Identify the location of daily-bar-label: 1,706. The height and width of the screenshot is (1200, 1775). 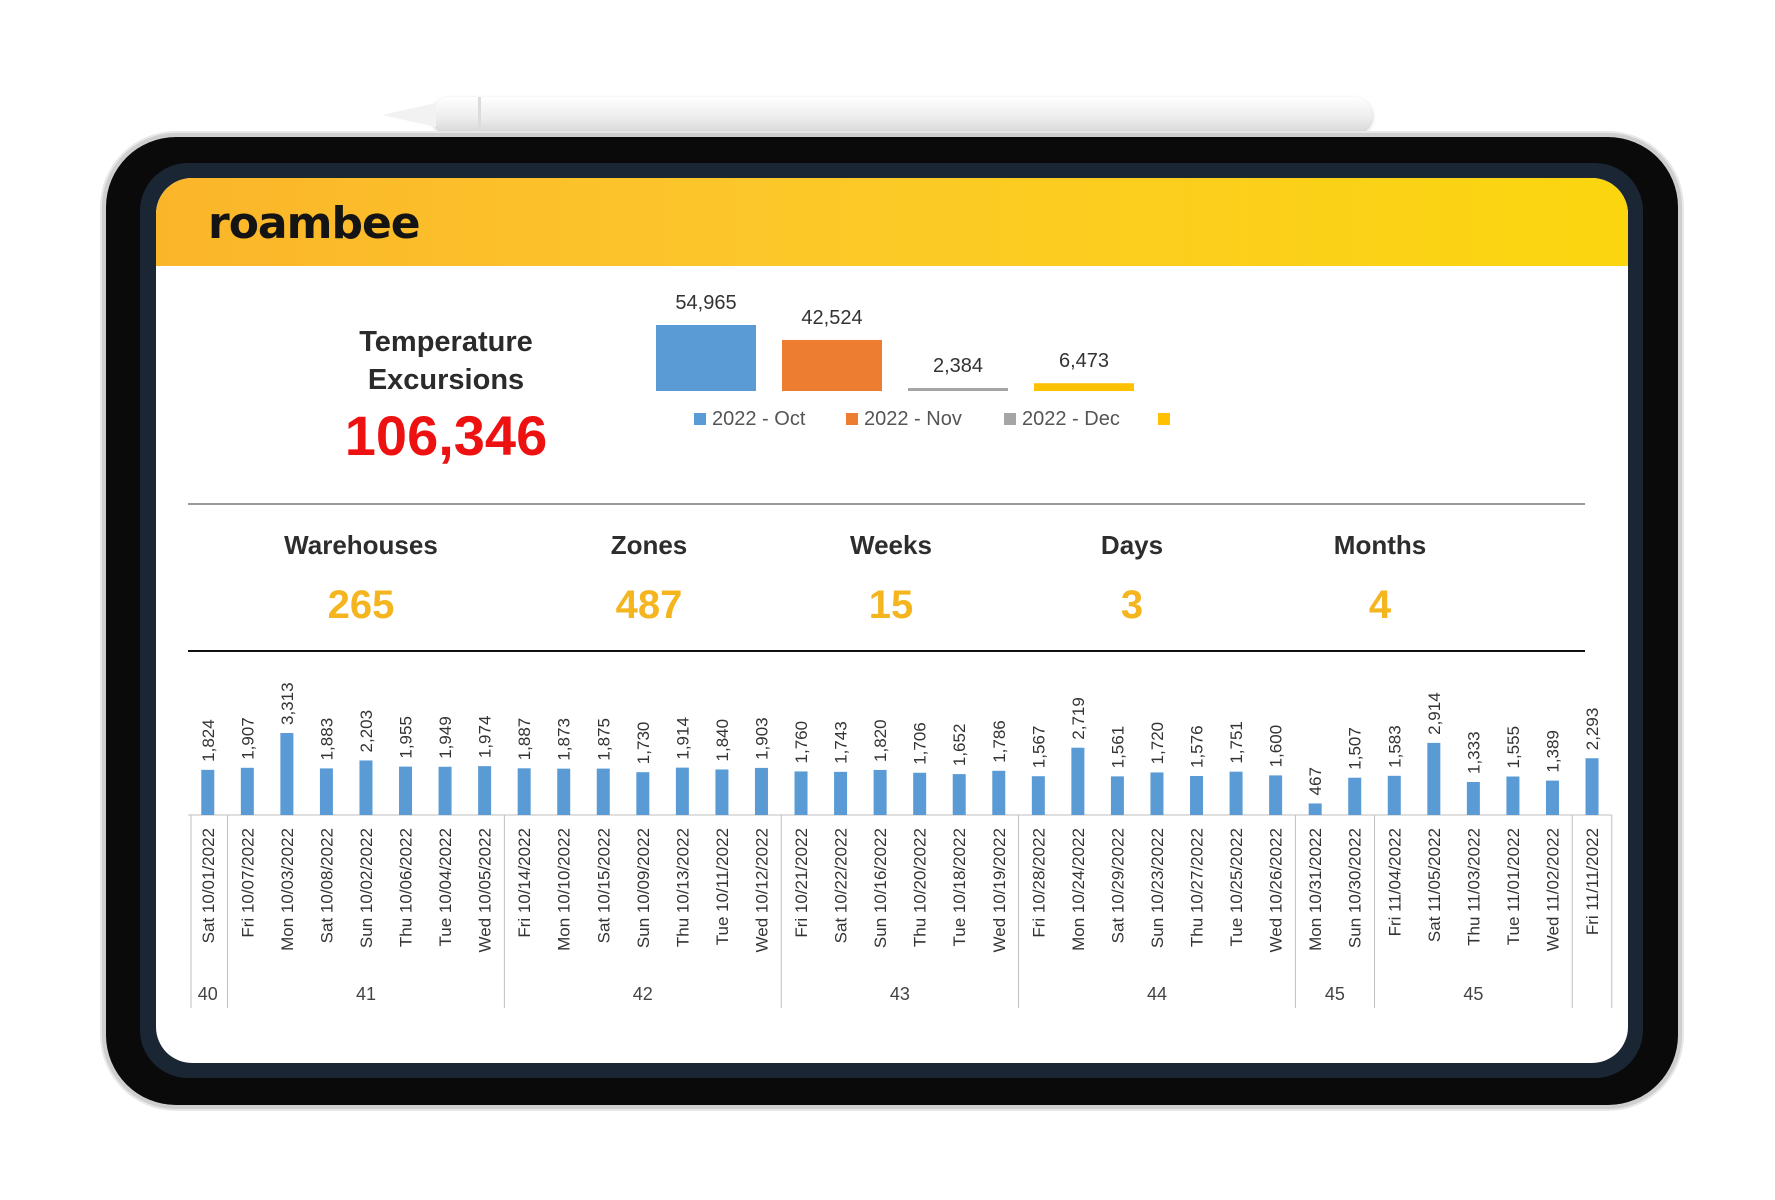
(920, 743).